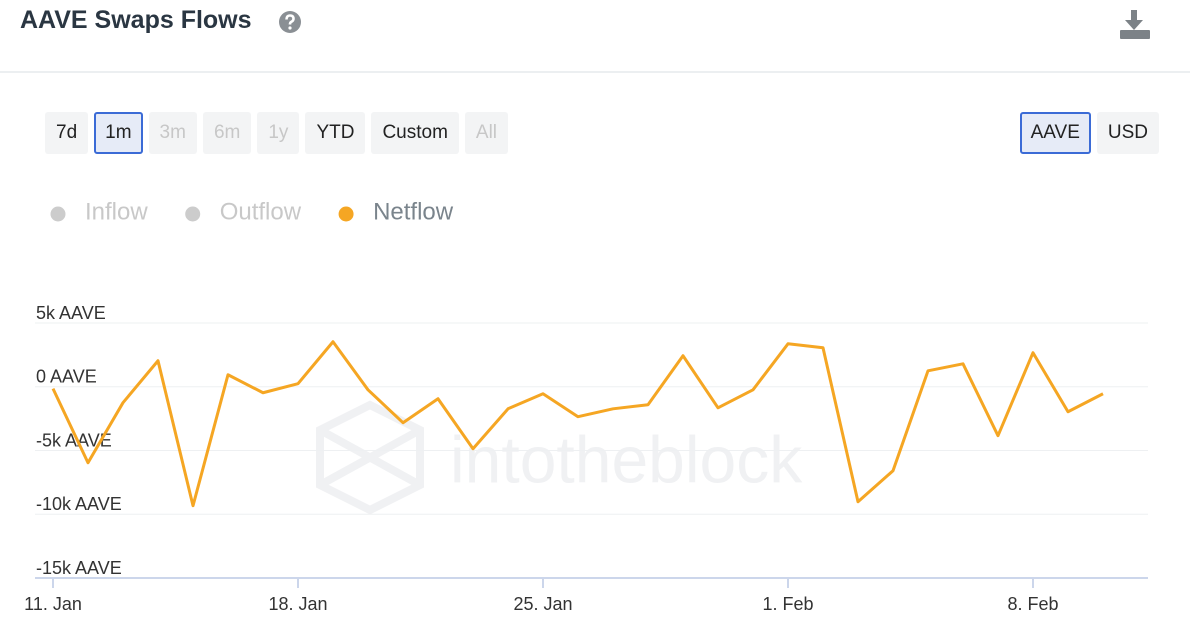 This screenshot has width=1190, height=630. Describe the element at coordinates (370, 457) in the screenshot. I see `watermark-logo` at that location.